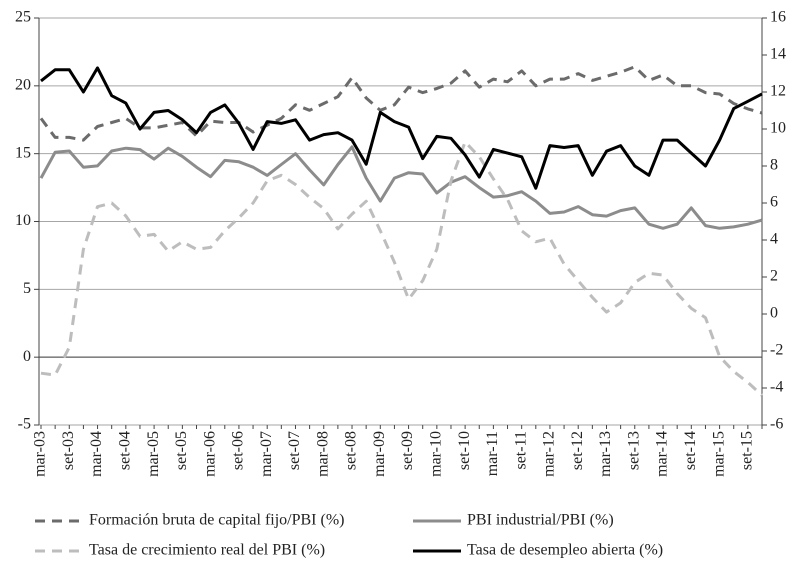 The width and height of the screenshot is (805, 565). I want to click on x-tick-label: set-04, so click(124, 450).